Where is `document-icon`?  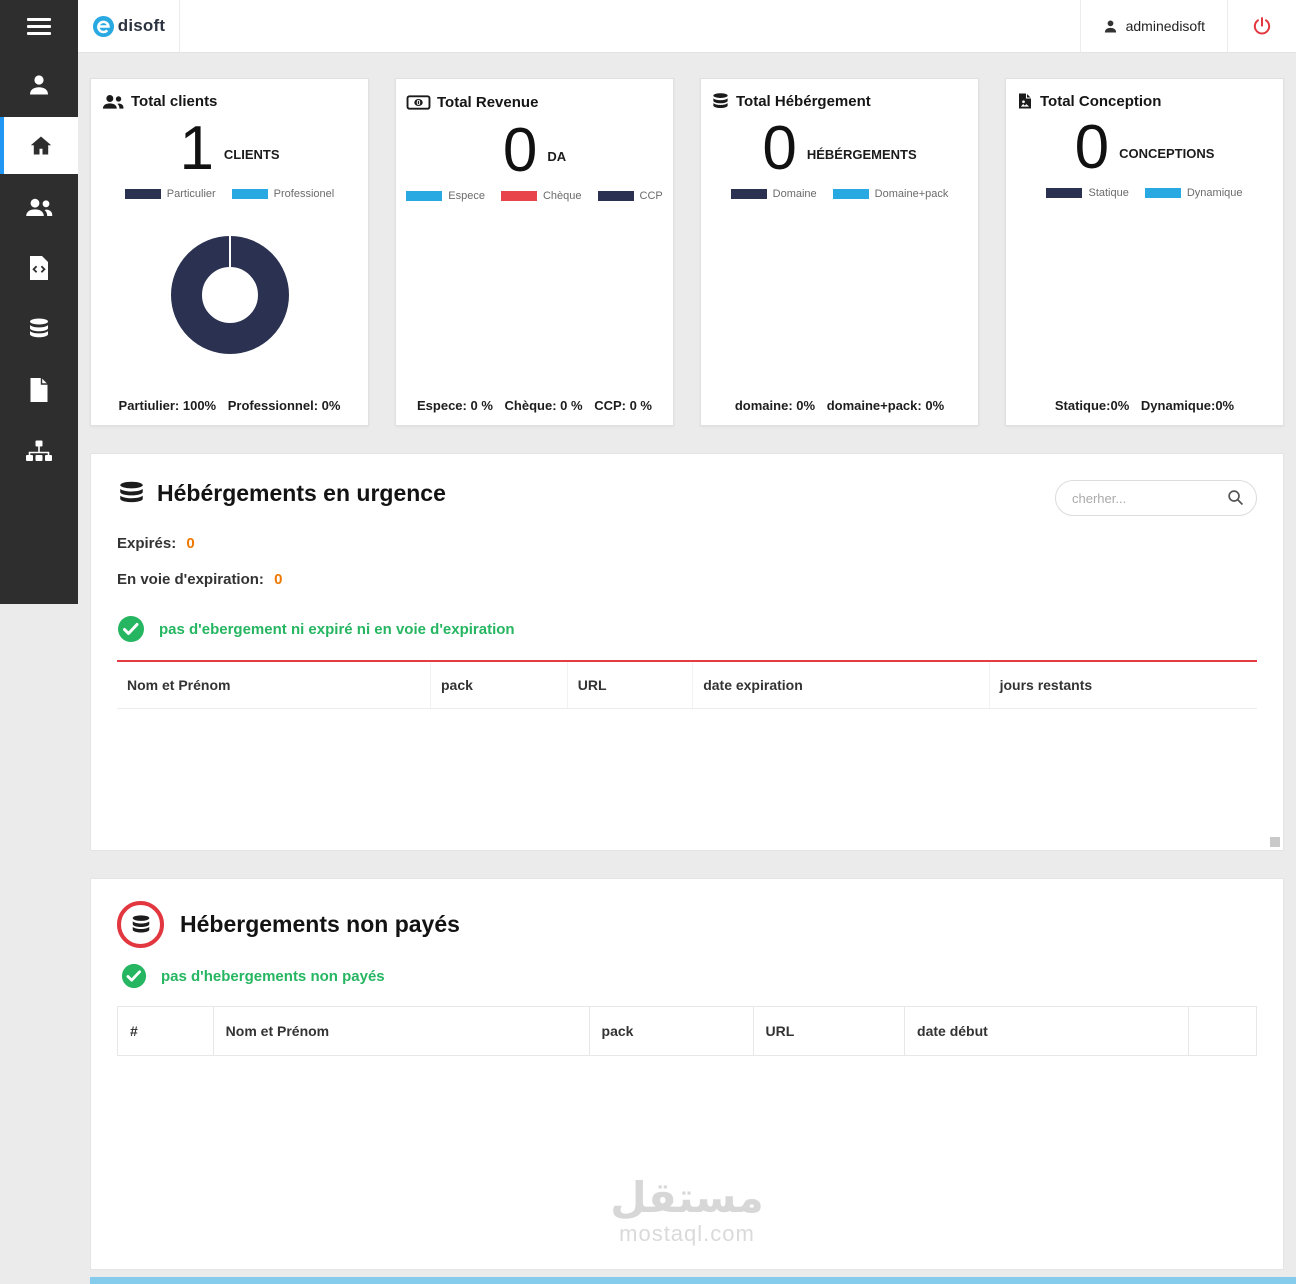
document-icon is located at coordinates (39, 390).